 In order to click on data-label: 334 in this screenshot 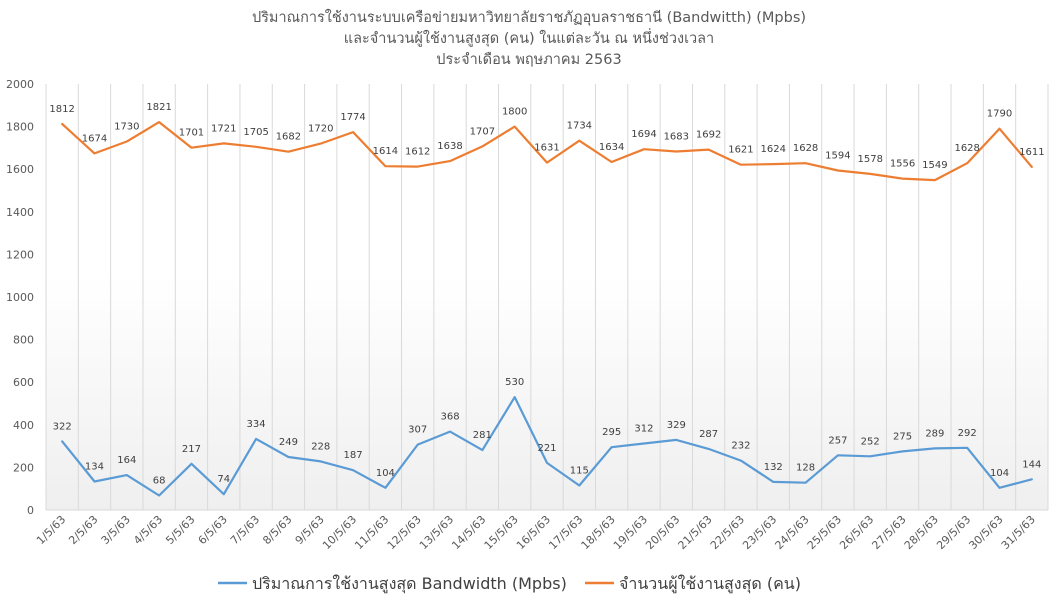, I will do `click(256, 424)`.